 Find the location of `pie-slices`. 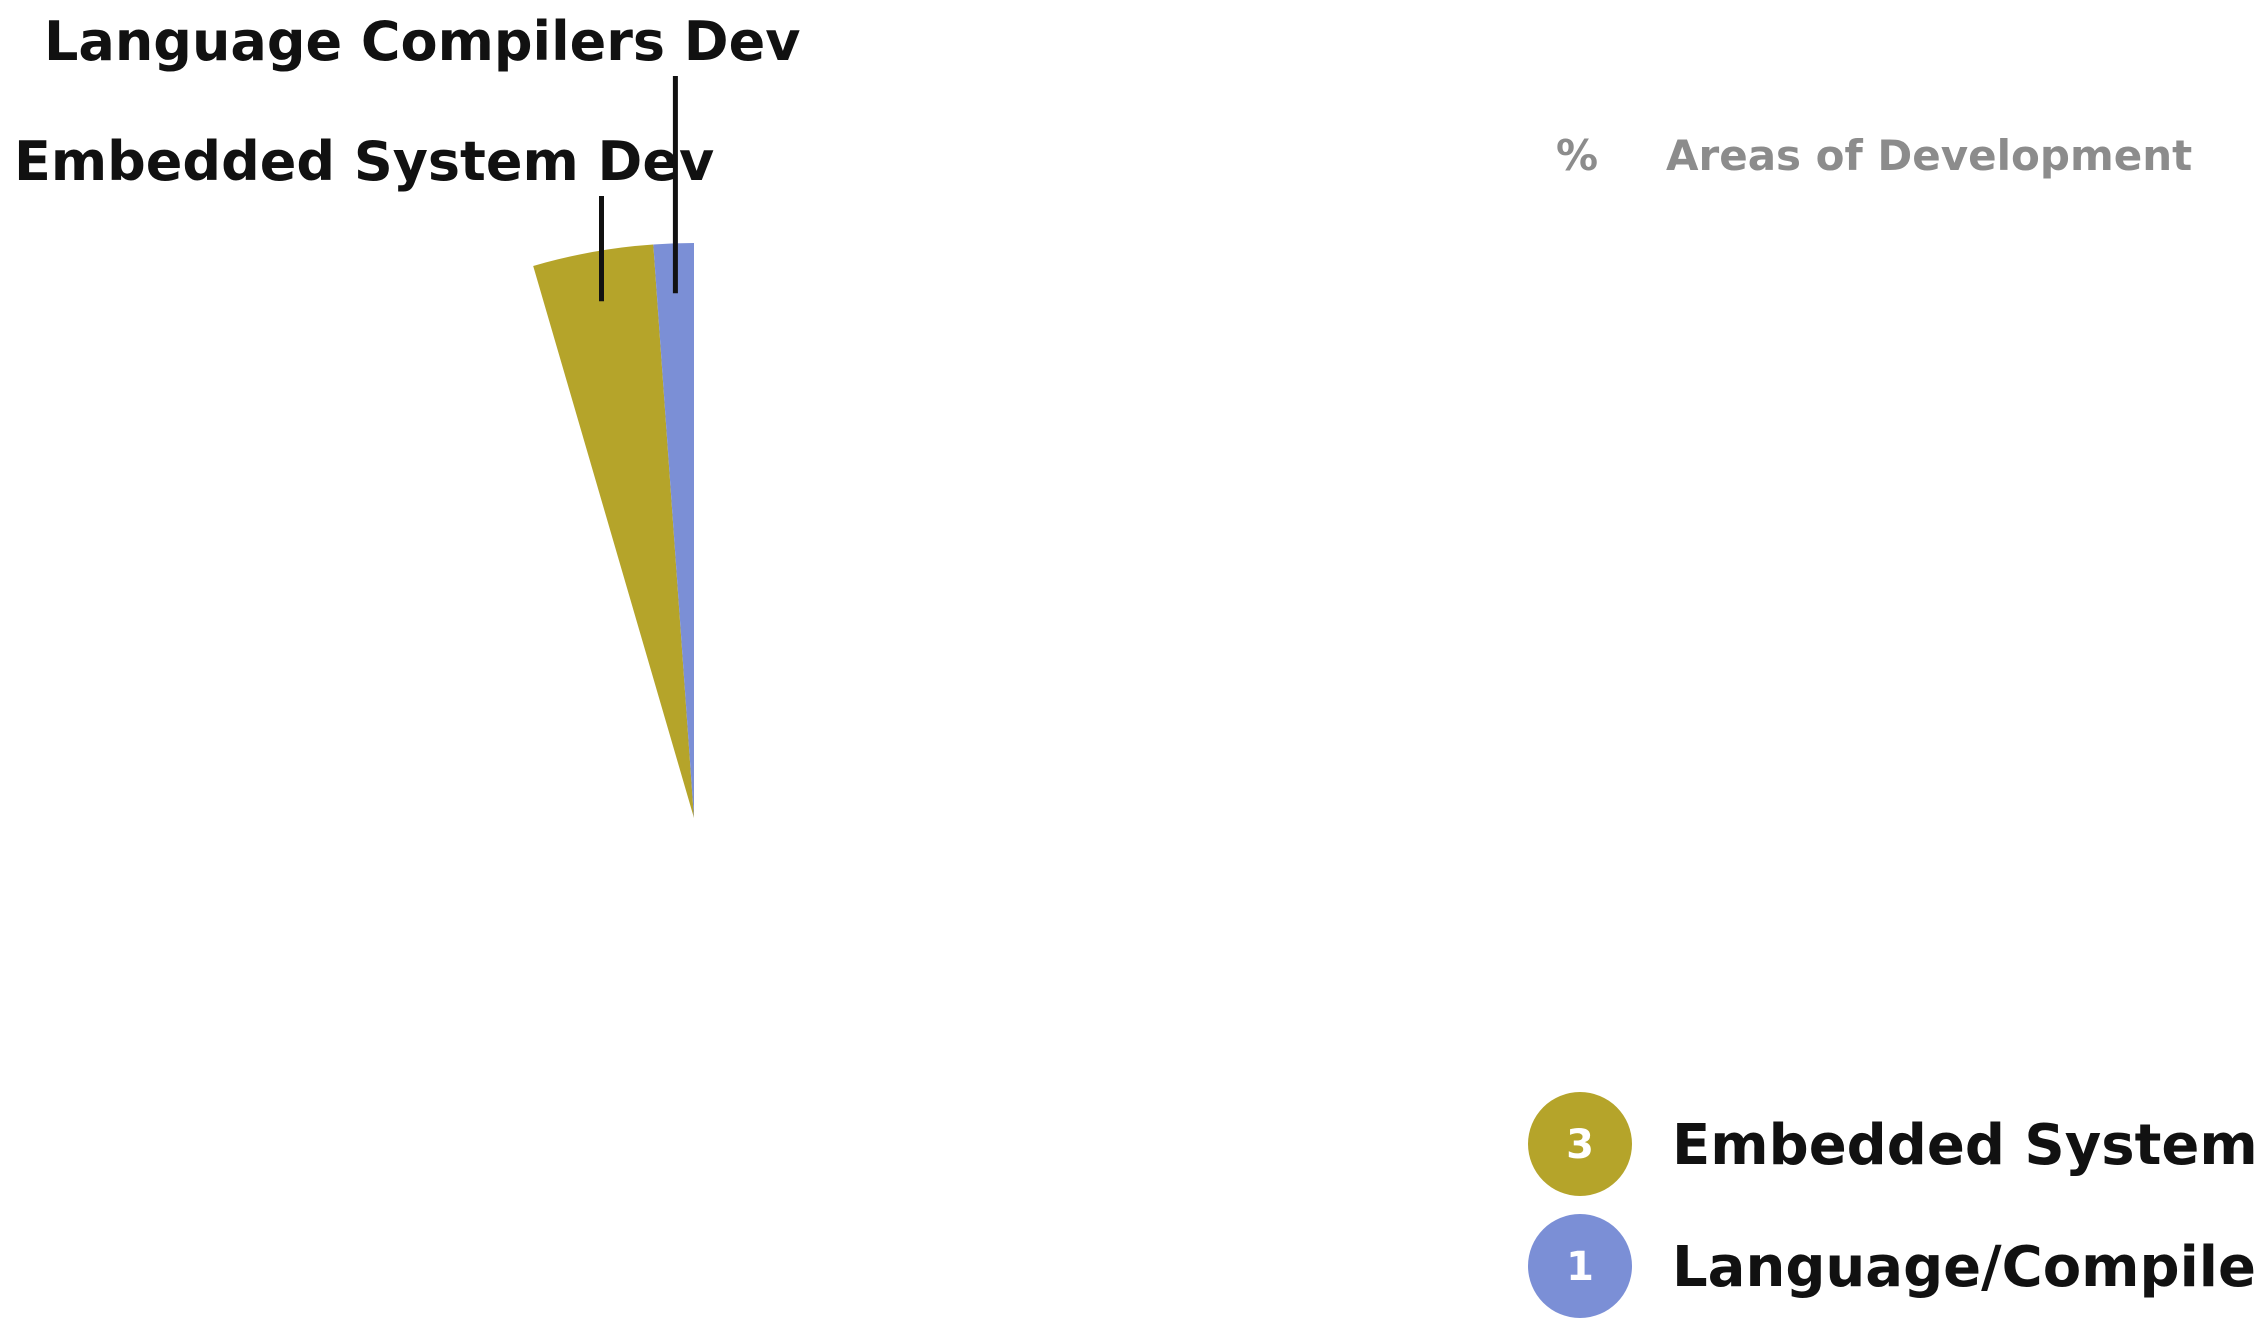

pie-slices is located at coordinates (613, 530).